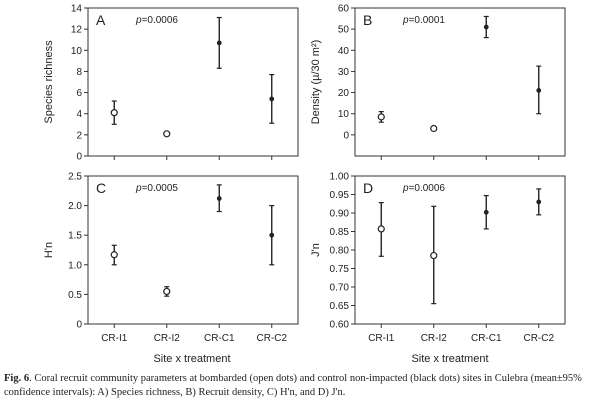 Image resolution: width=611 pixels, height=410 pixels. I want to click on y-tick-label: 1.00, so click(340, 177).